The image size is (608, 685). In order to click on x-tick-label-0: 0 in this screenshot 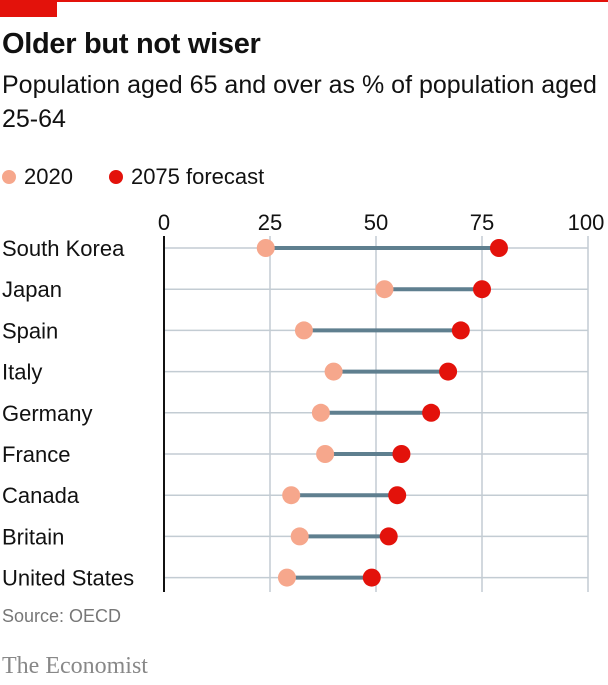, I will do `click(164, 222)`.